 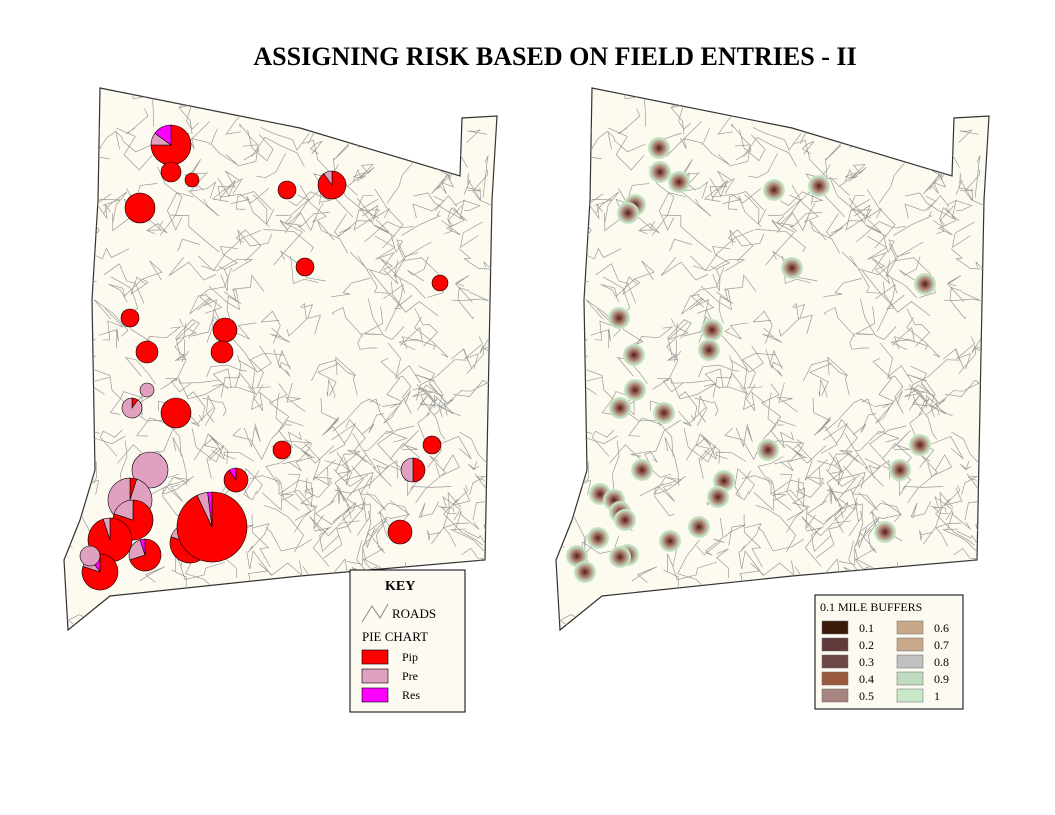 I want to click on buffer-label: 0.1, so click(x=866, y=628).